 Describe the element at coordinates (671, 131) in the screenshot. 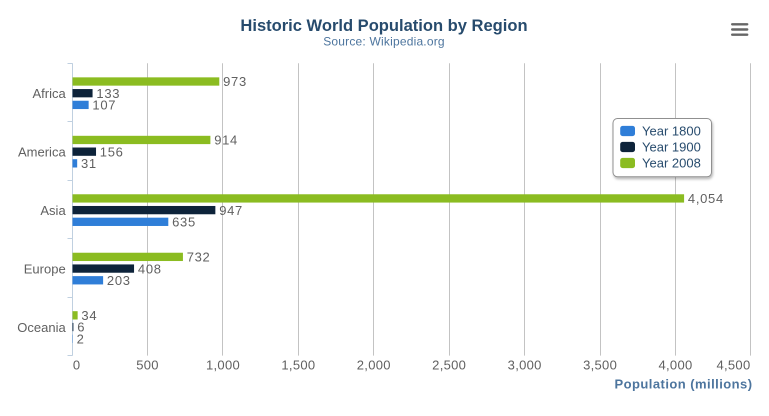

I see `svg-text: Year 1800` at that location.